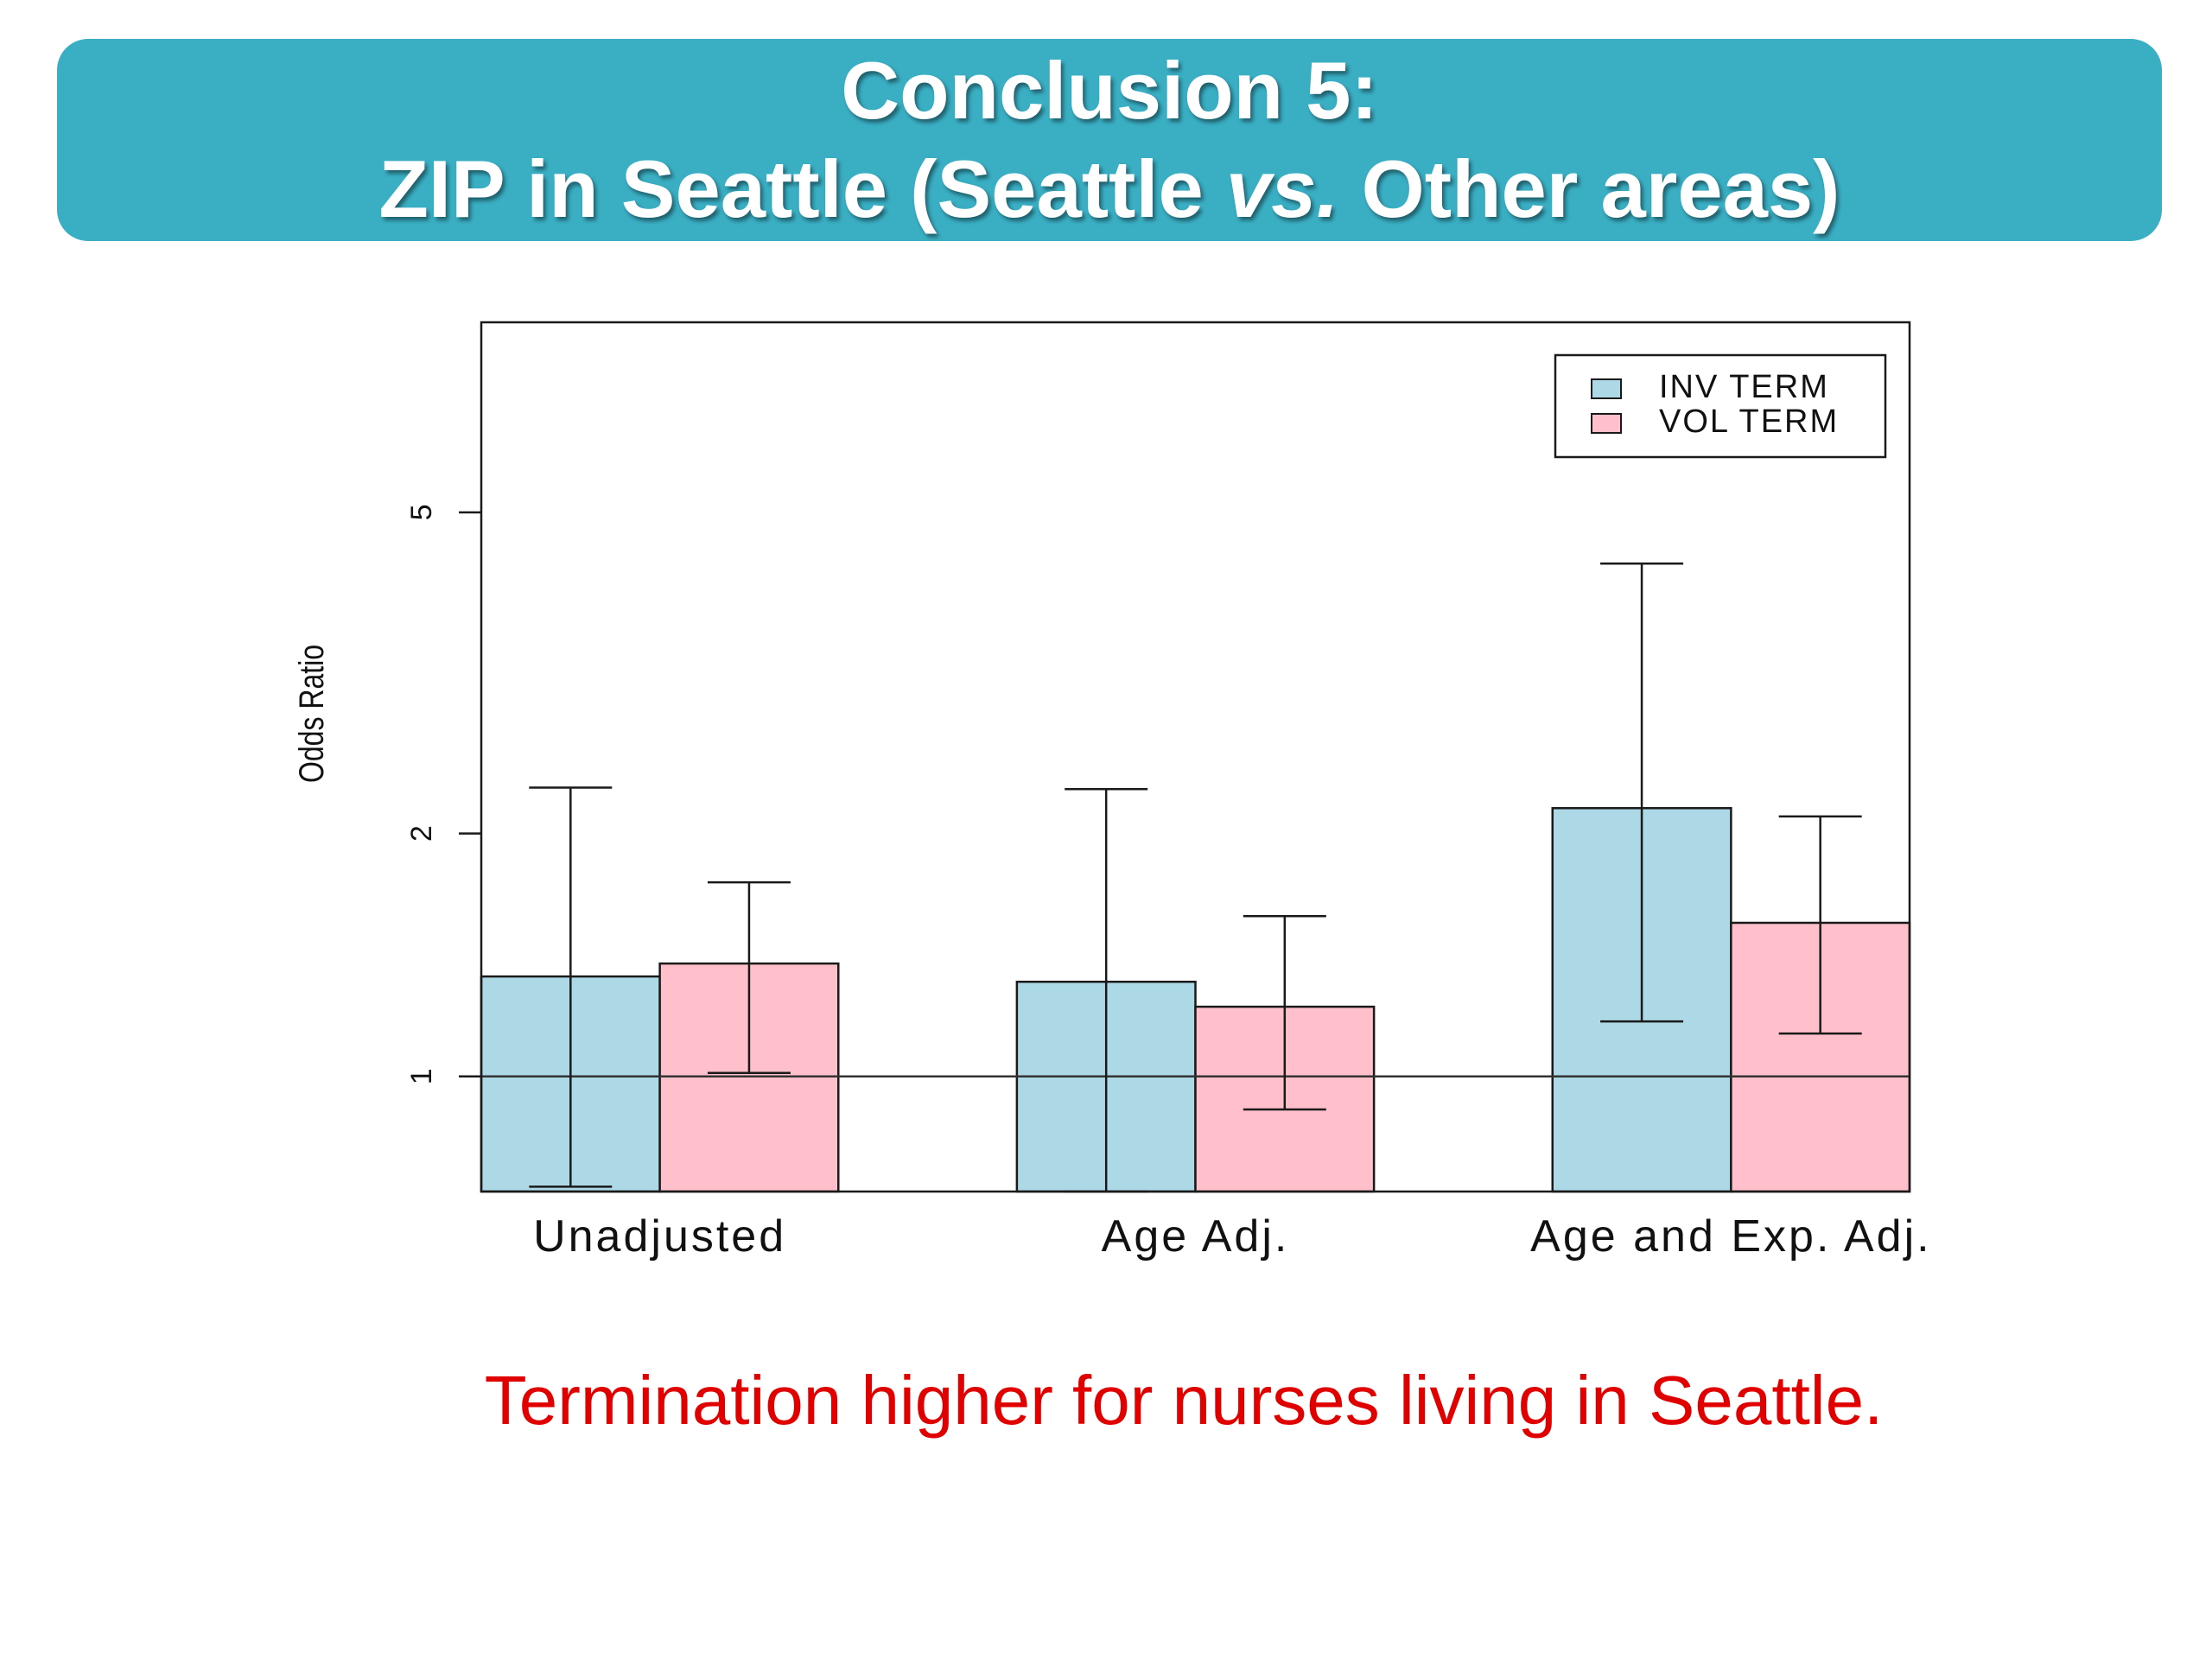 The height and width of the screenshot is (1659, 2212). What do you see at coordinates (1589, 188) in the screenshot?
I see `title-part-b: Other areas)` at bounding box center [1589, 188].